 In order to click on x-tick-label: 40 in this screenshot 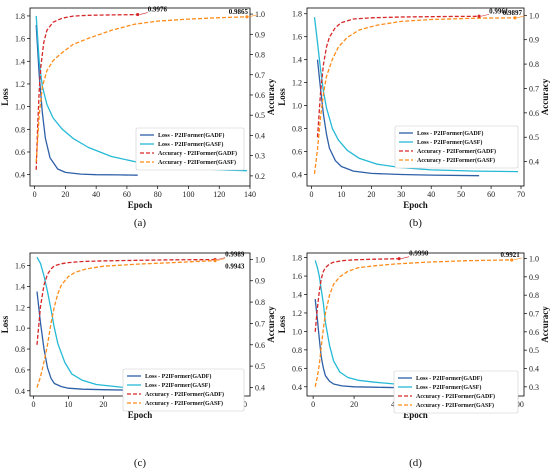, I will do `click(431, 194)`.